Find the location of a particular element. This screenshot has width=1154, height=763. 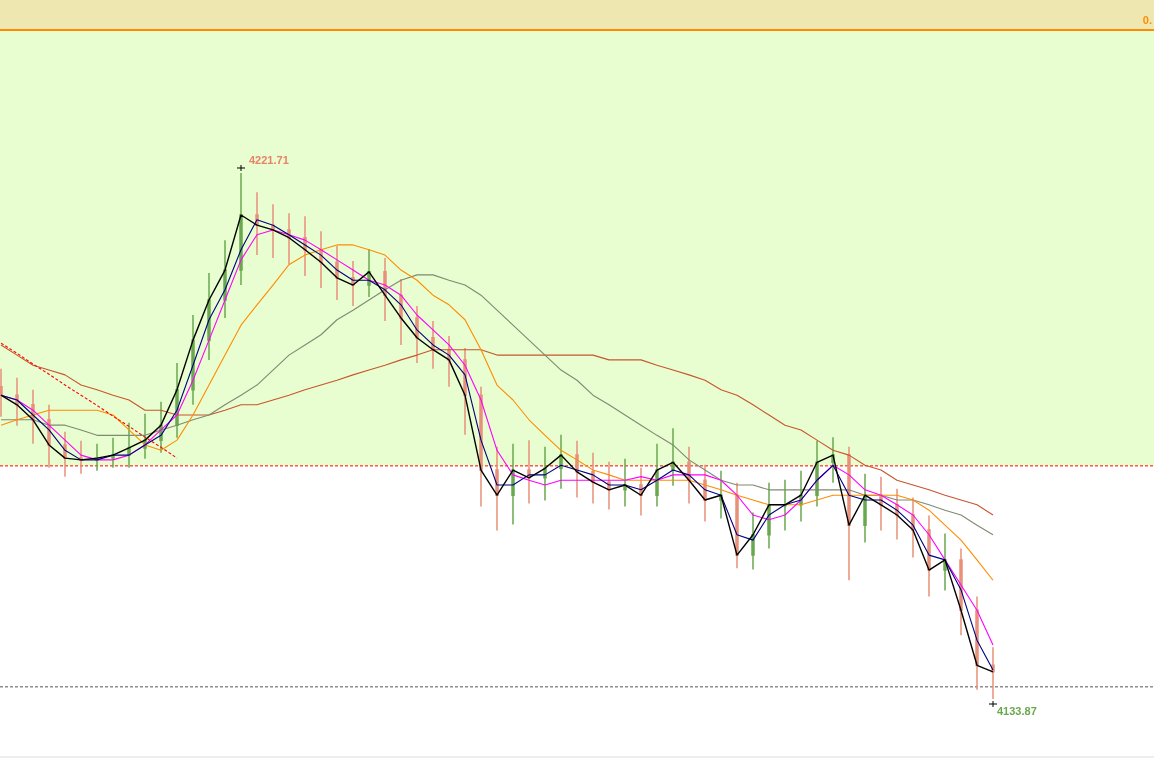

text: 4133.87 is located at coordinates (1017, 711).